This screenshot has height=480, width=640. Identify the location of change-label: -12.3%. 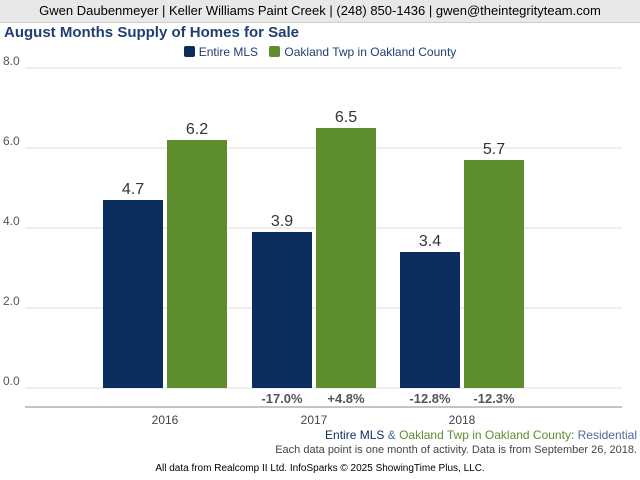
(494, 398).